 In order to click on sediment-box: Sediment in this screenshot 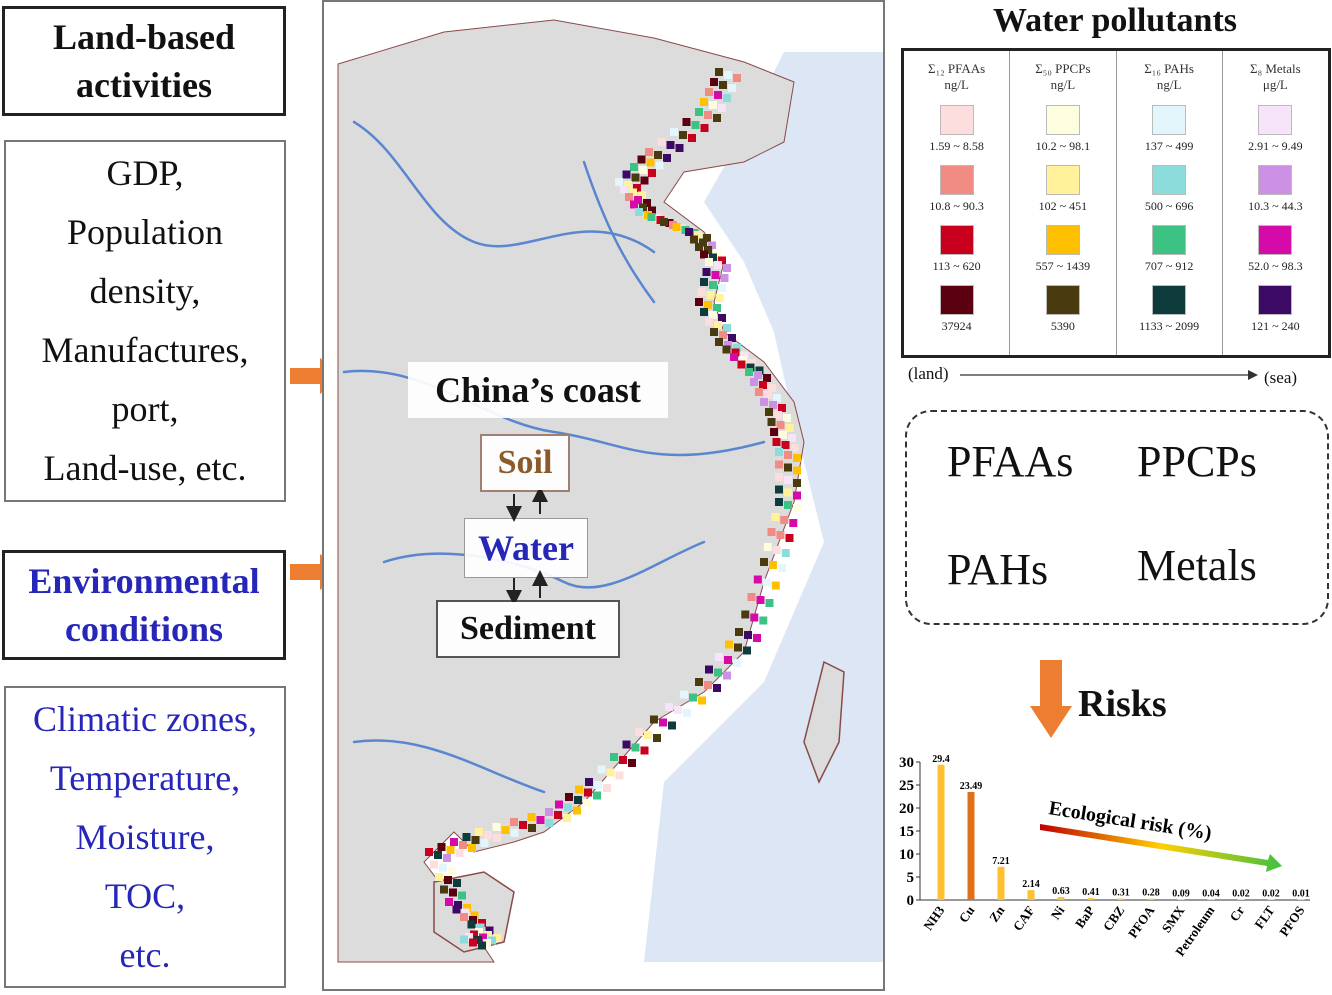, I will do `click(528, 629)`.